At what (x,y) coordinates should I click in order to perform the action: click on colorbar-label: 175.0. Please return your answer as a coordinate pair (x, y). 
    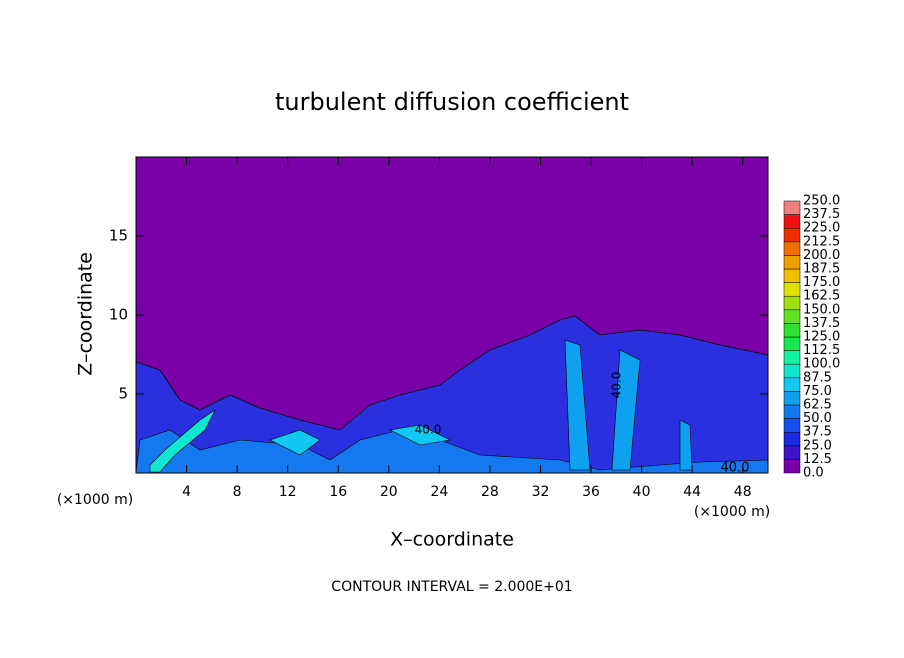
    Looking at the image, I should click on (821, 282).